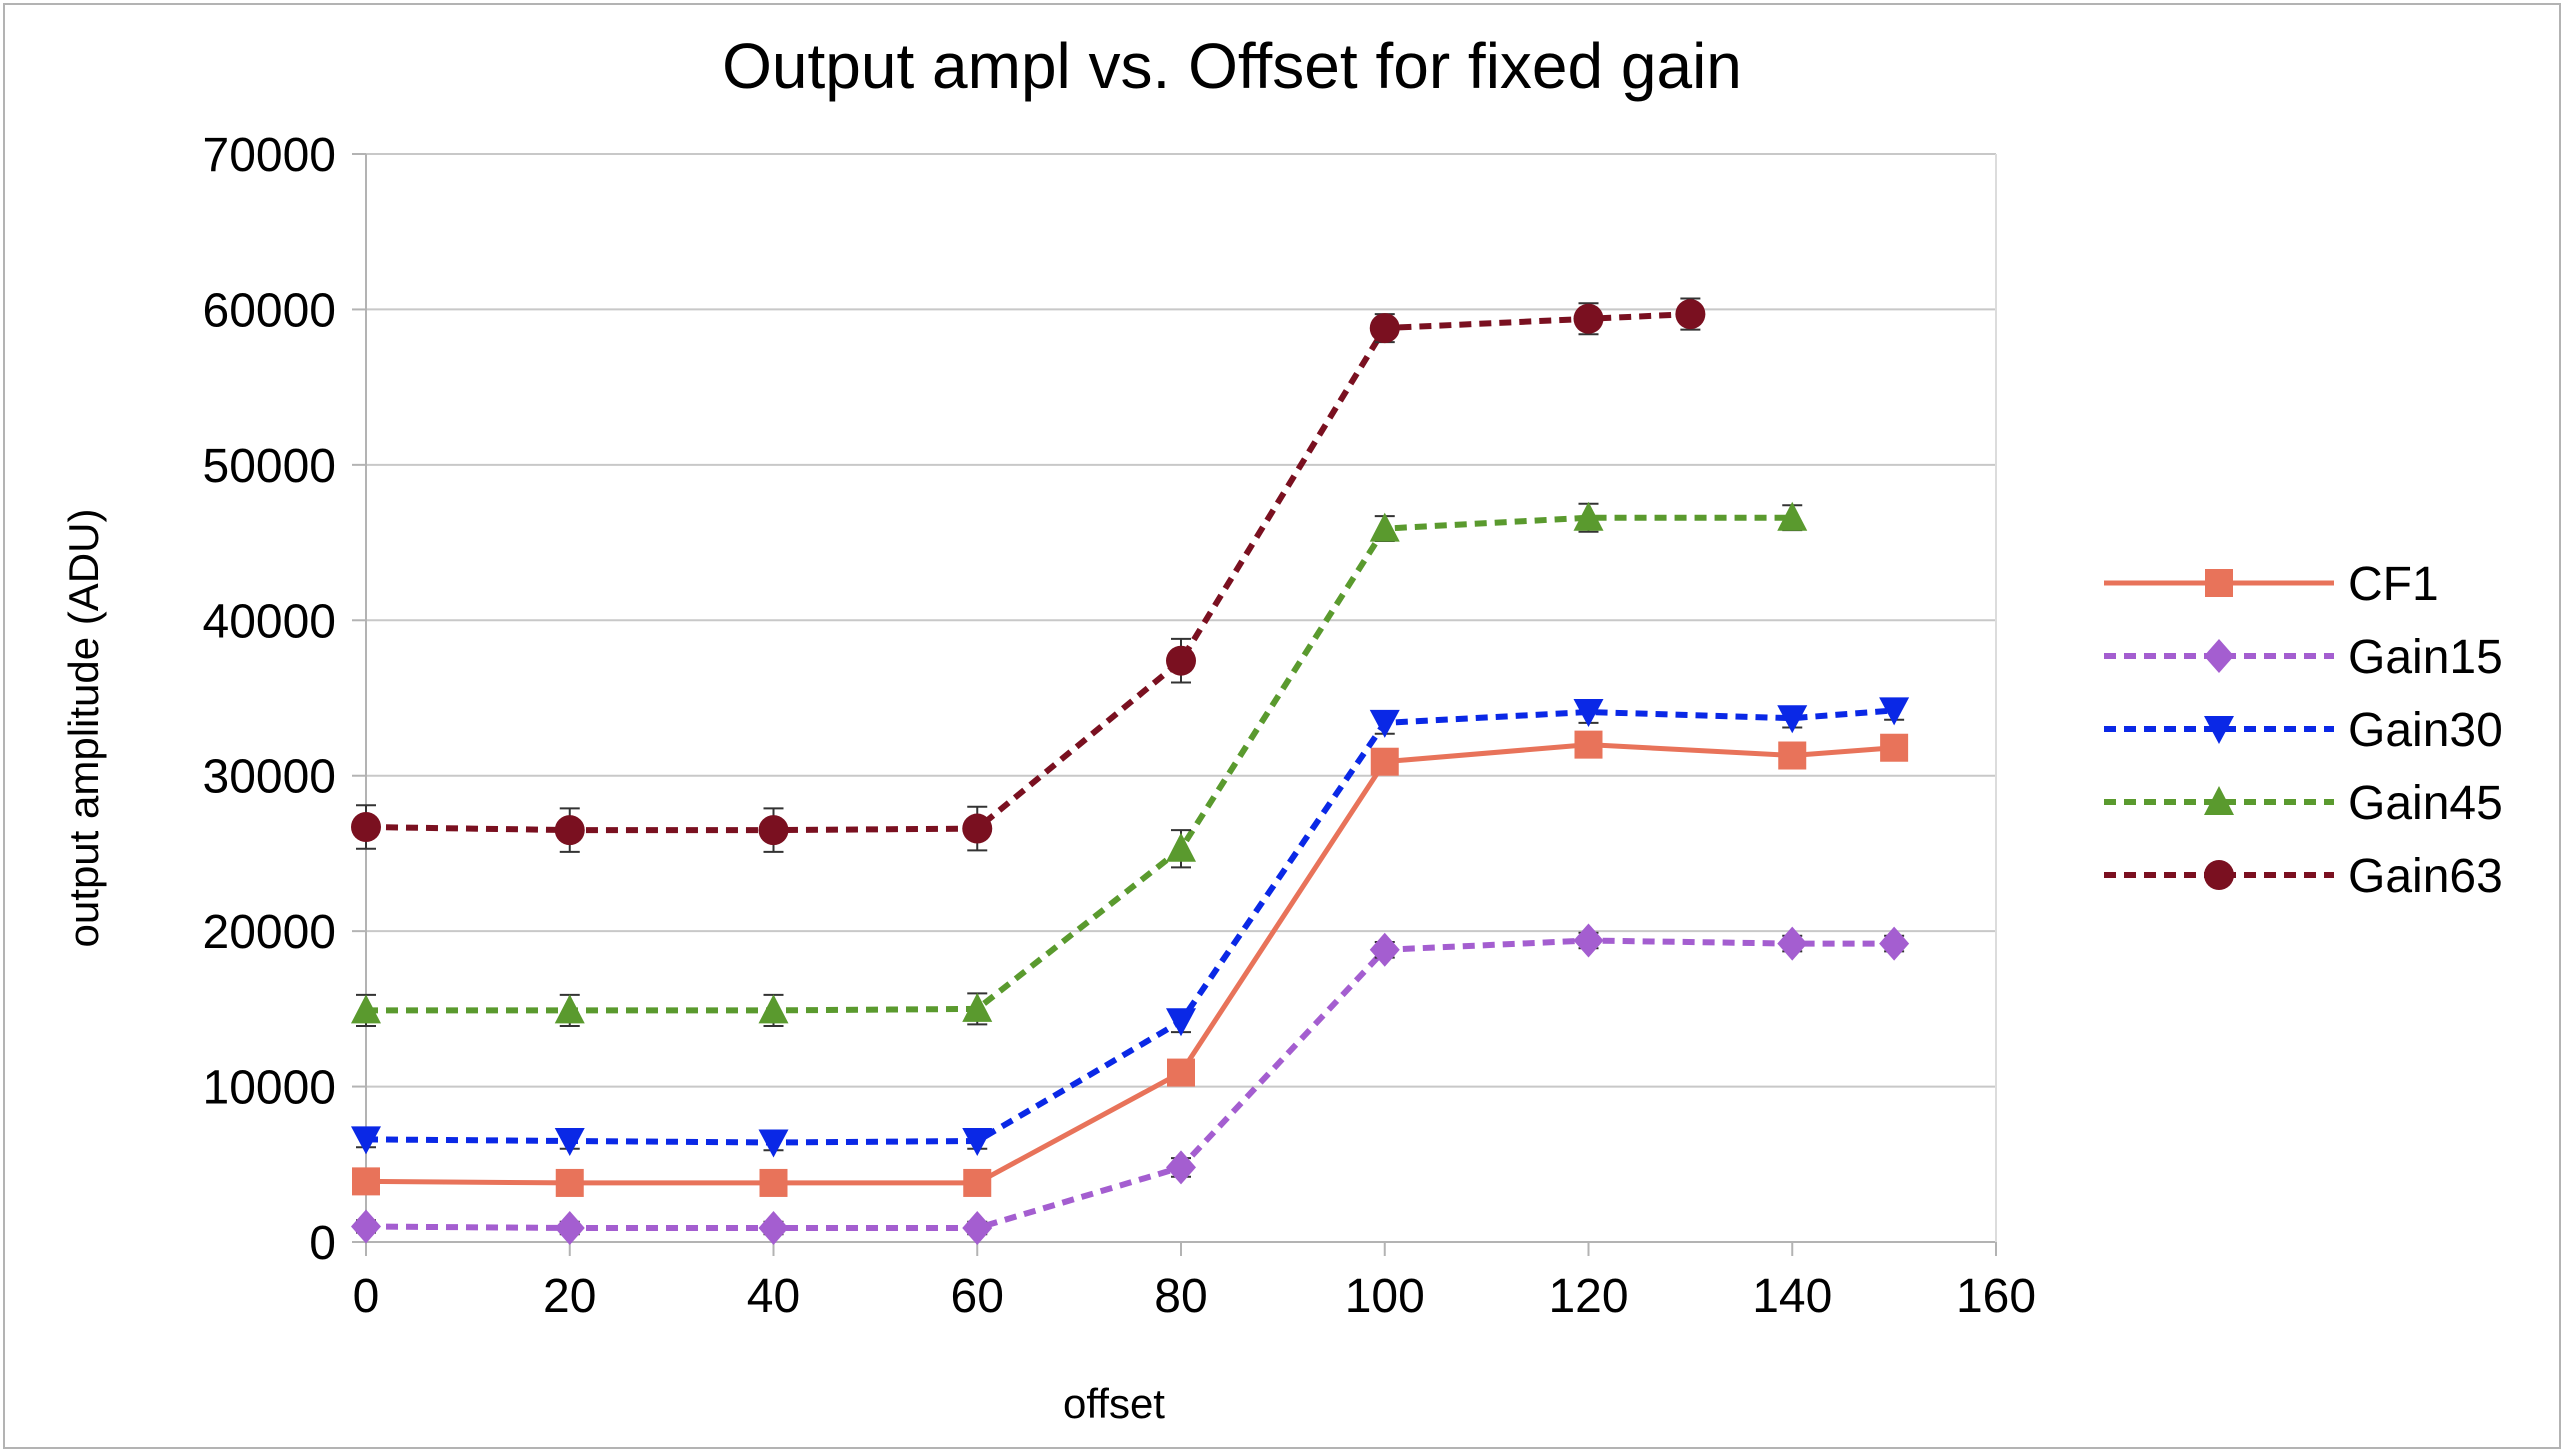 Image resolution: width=2566 pixels, height=1454 pixels. I want to click on y-tick-label: 10000, so click(269, 1088).